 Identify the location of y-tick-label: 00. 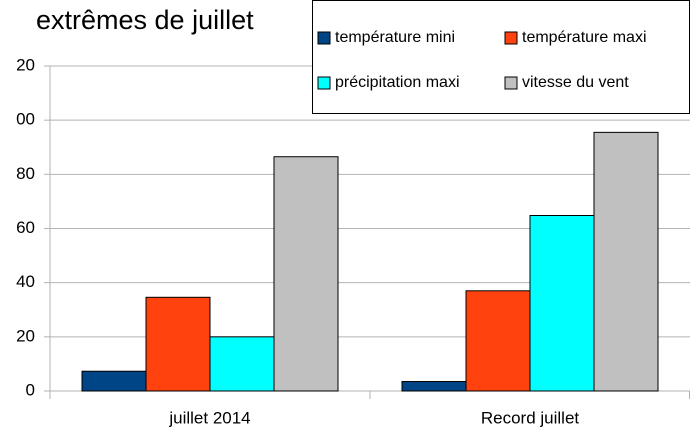
(25, 119).